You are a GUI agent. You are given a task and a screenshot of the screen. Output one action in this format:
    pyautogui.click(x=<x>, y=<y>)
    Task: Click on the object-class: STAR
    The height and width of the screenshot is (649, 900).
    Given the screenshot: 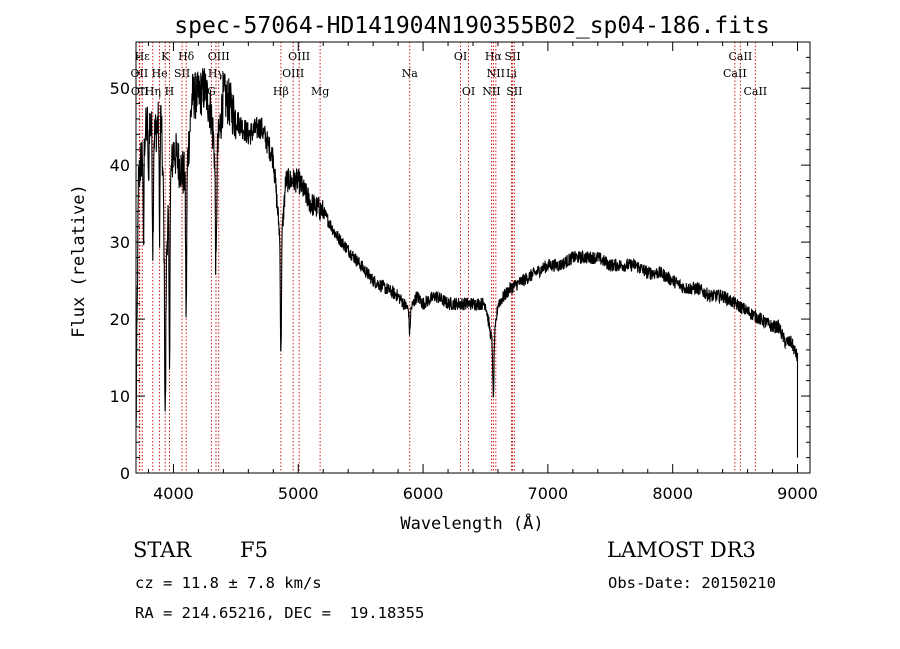 What is the action you would take?
    pyautogui.click(x=162, y=550)
    